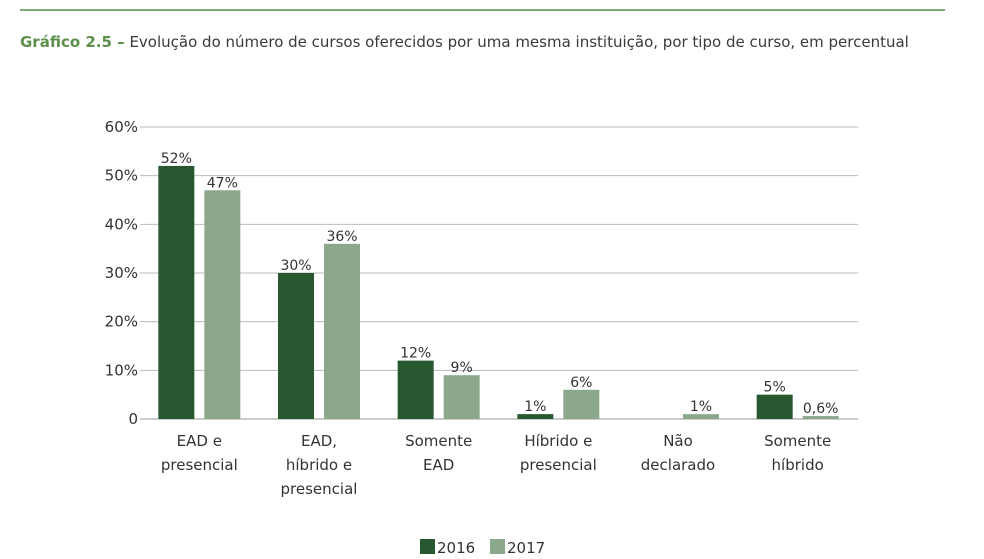 The width and height of the screenshot is (984, 559). What do you see at coordinates (581, 383) in the screenshot?
I see `data-label: 6%` at bounding box center [581, 383].